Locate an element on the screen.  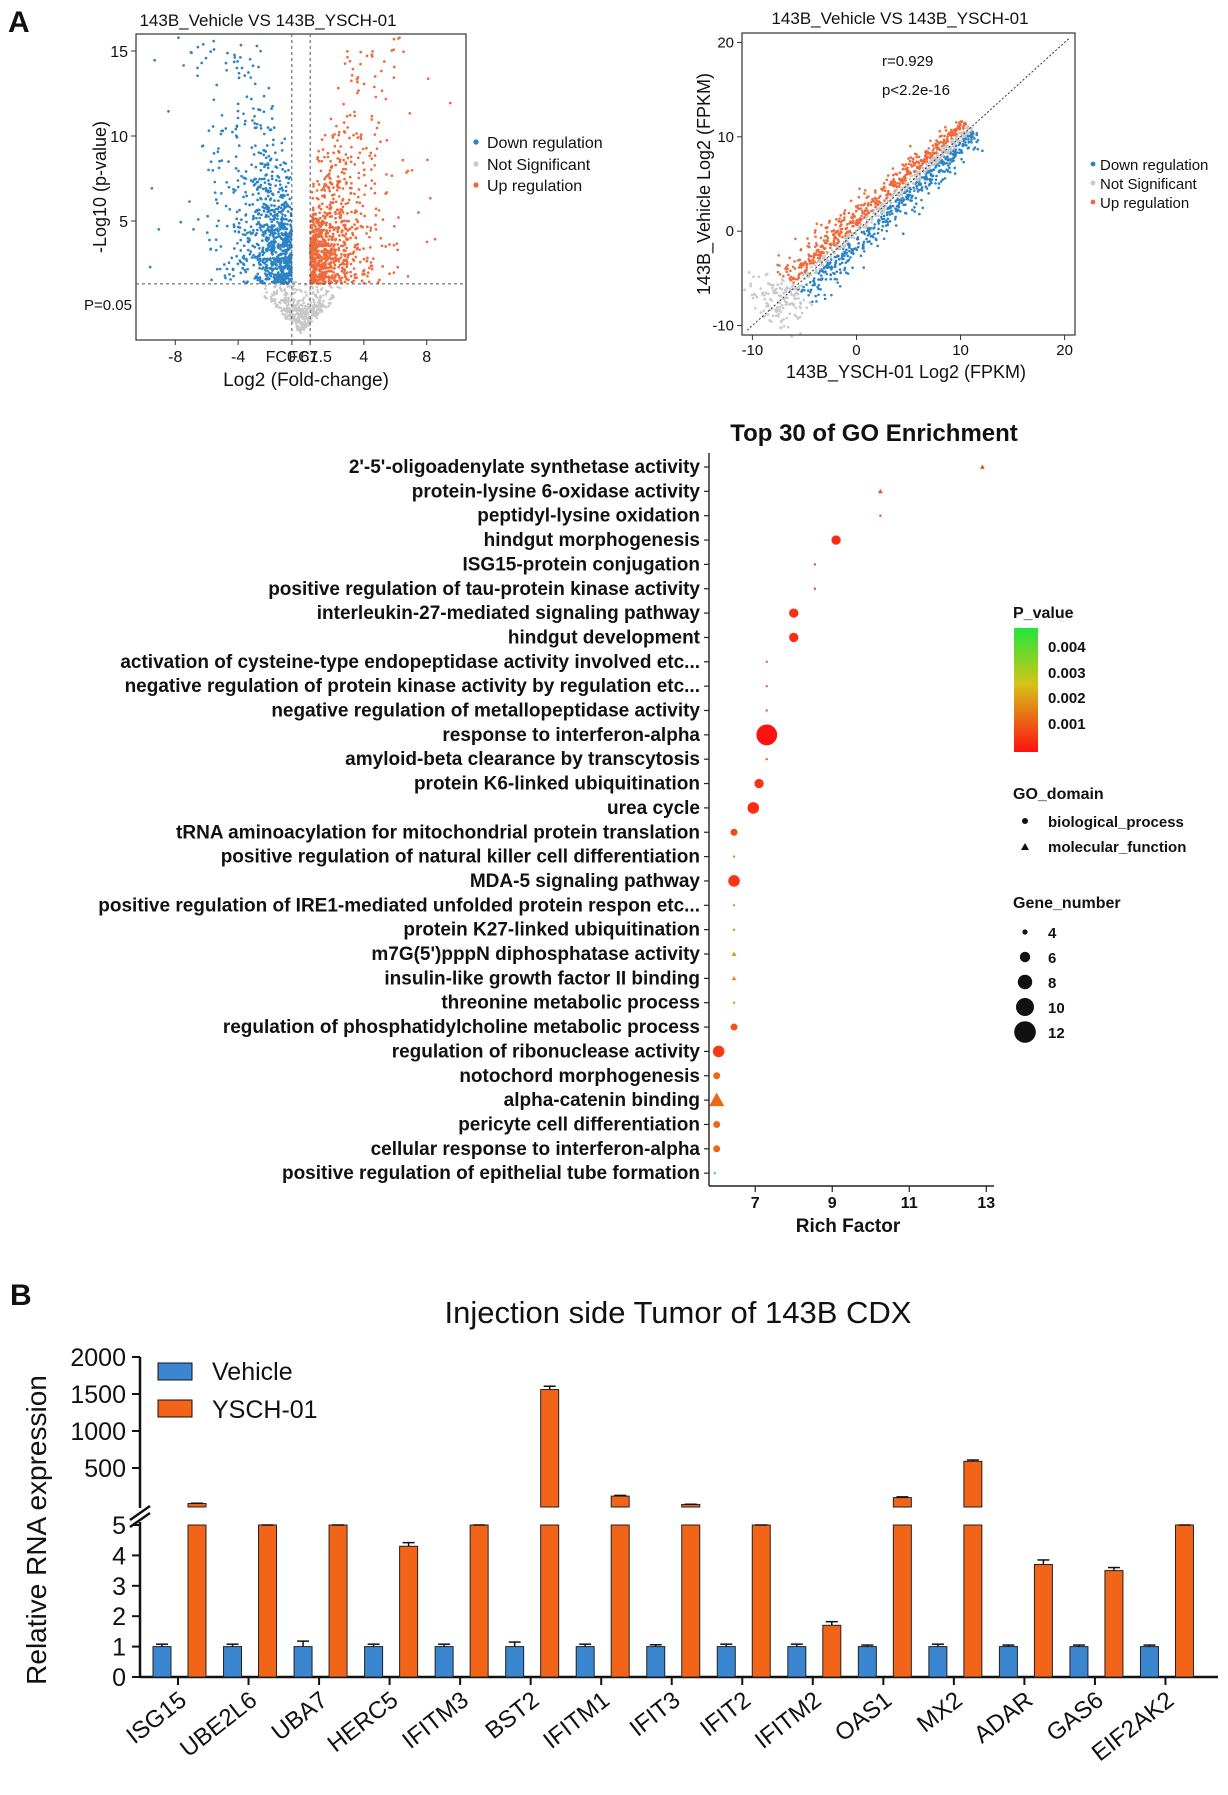
scatter-xtick-label: -10 is located at coordinates (753, 350).